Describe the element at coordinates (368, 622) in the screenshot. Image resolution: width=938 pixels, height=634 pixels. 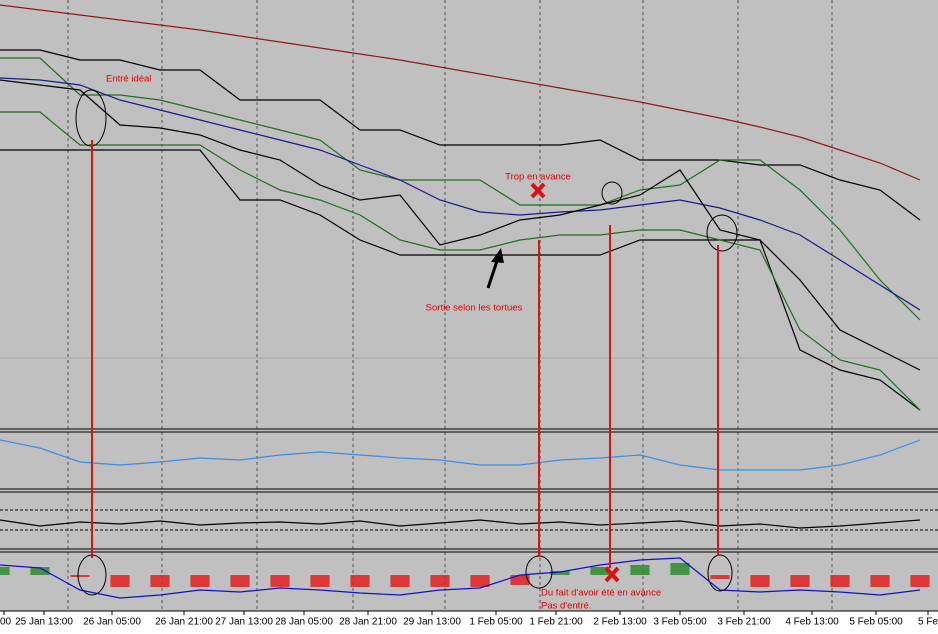
I see `x-tick-label: 28 Jan 21:00` at that location.